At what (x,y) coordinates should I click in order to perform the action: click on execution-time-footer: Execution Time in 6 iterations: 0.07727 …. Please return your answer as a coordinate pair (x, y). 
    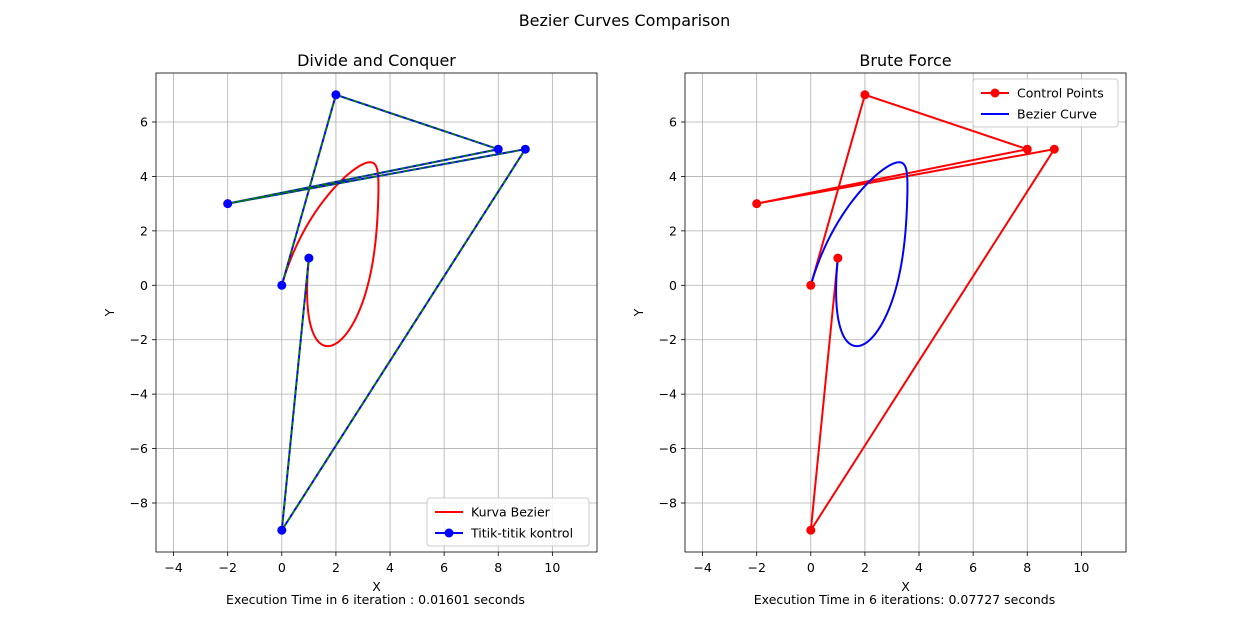
    Looking at the image, I should click on (904, 599).